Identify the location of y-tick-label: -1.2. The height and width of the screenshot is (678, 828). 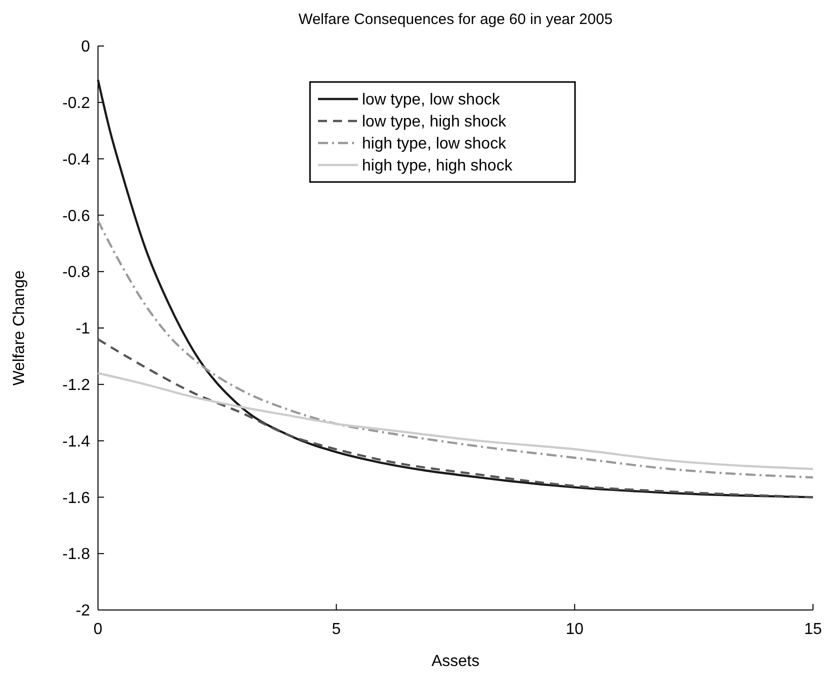
(76, 385).